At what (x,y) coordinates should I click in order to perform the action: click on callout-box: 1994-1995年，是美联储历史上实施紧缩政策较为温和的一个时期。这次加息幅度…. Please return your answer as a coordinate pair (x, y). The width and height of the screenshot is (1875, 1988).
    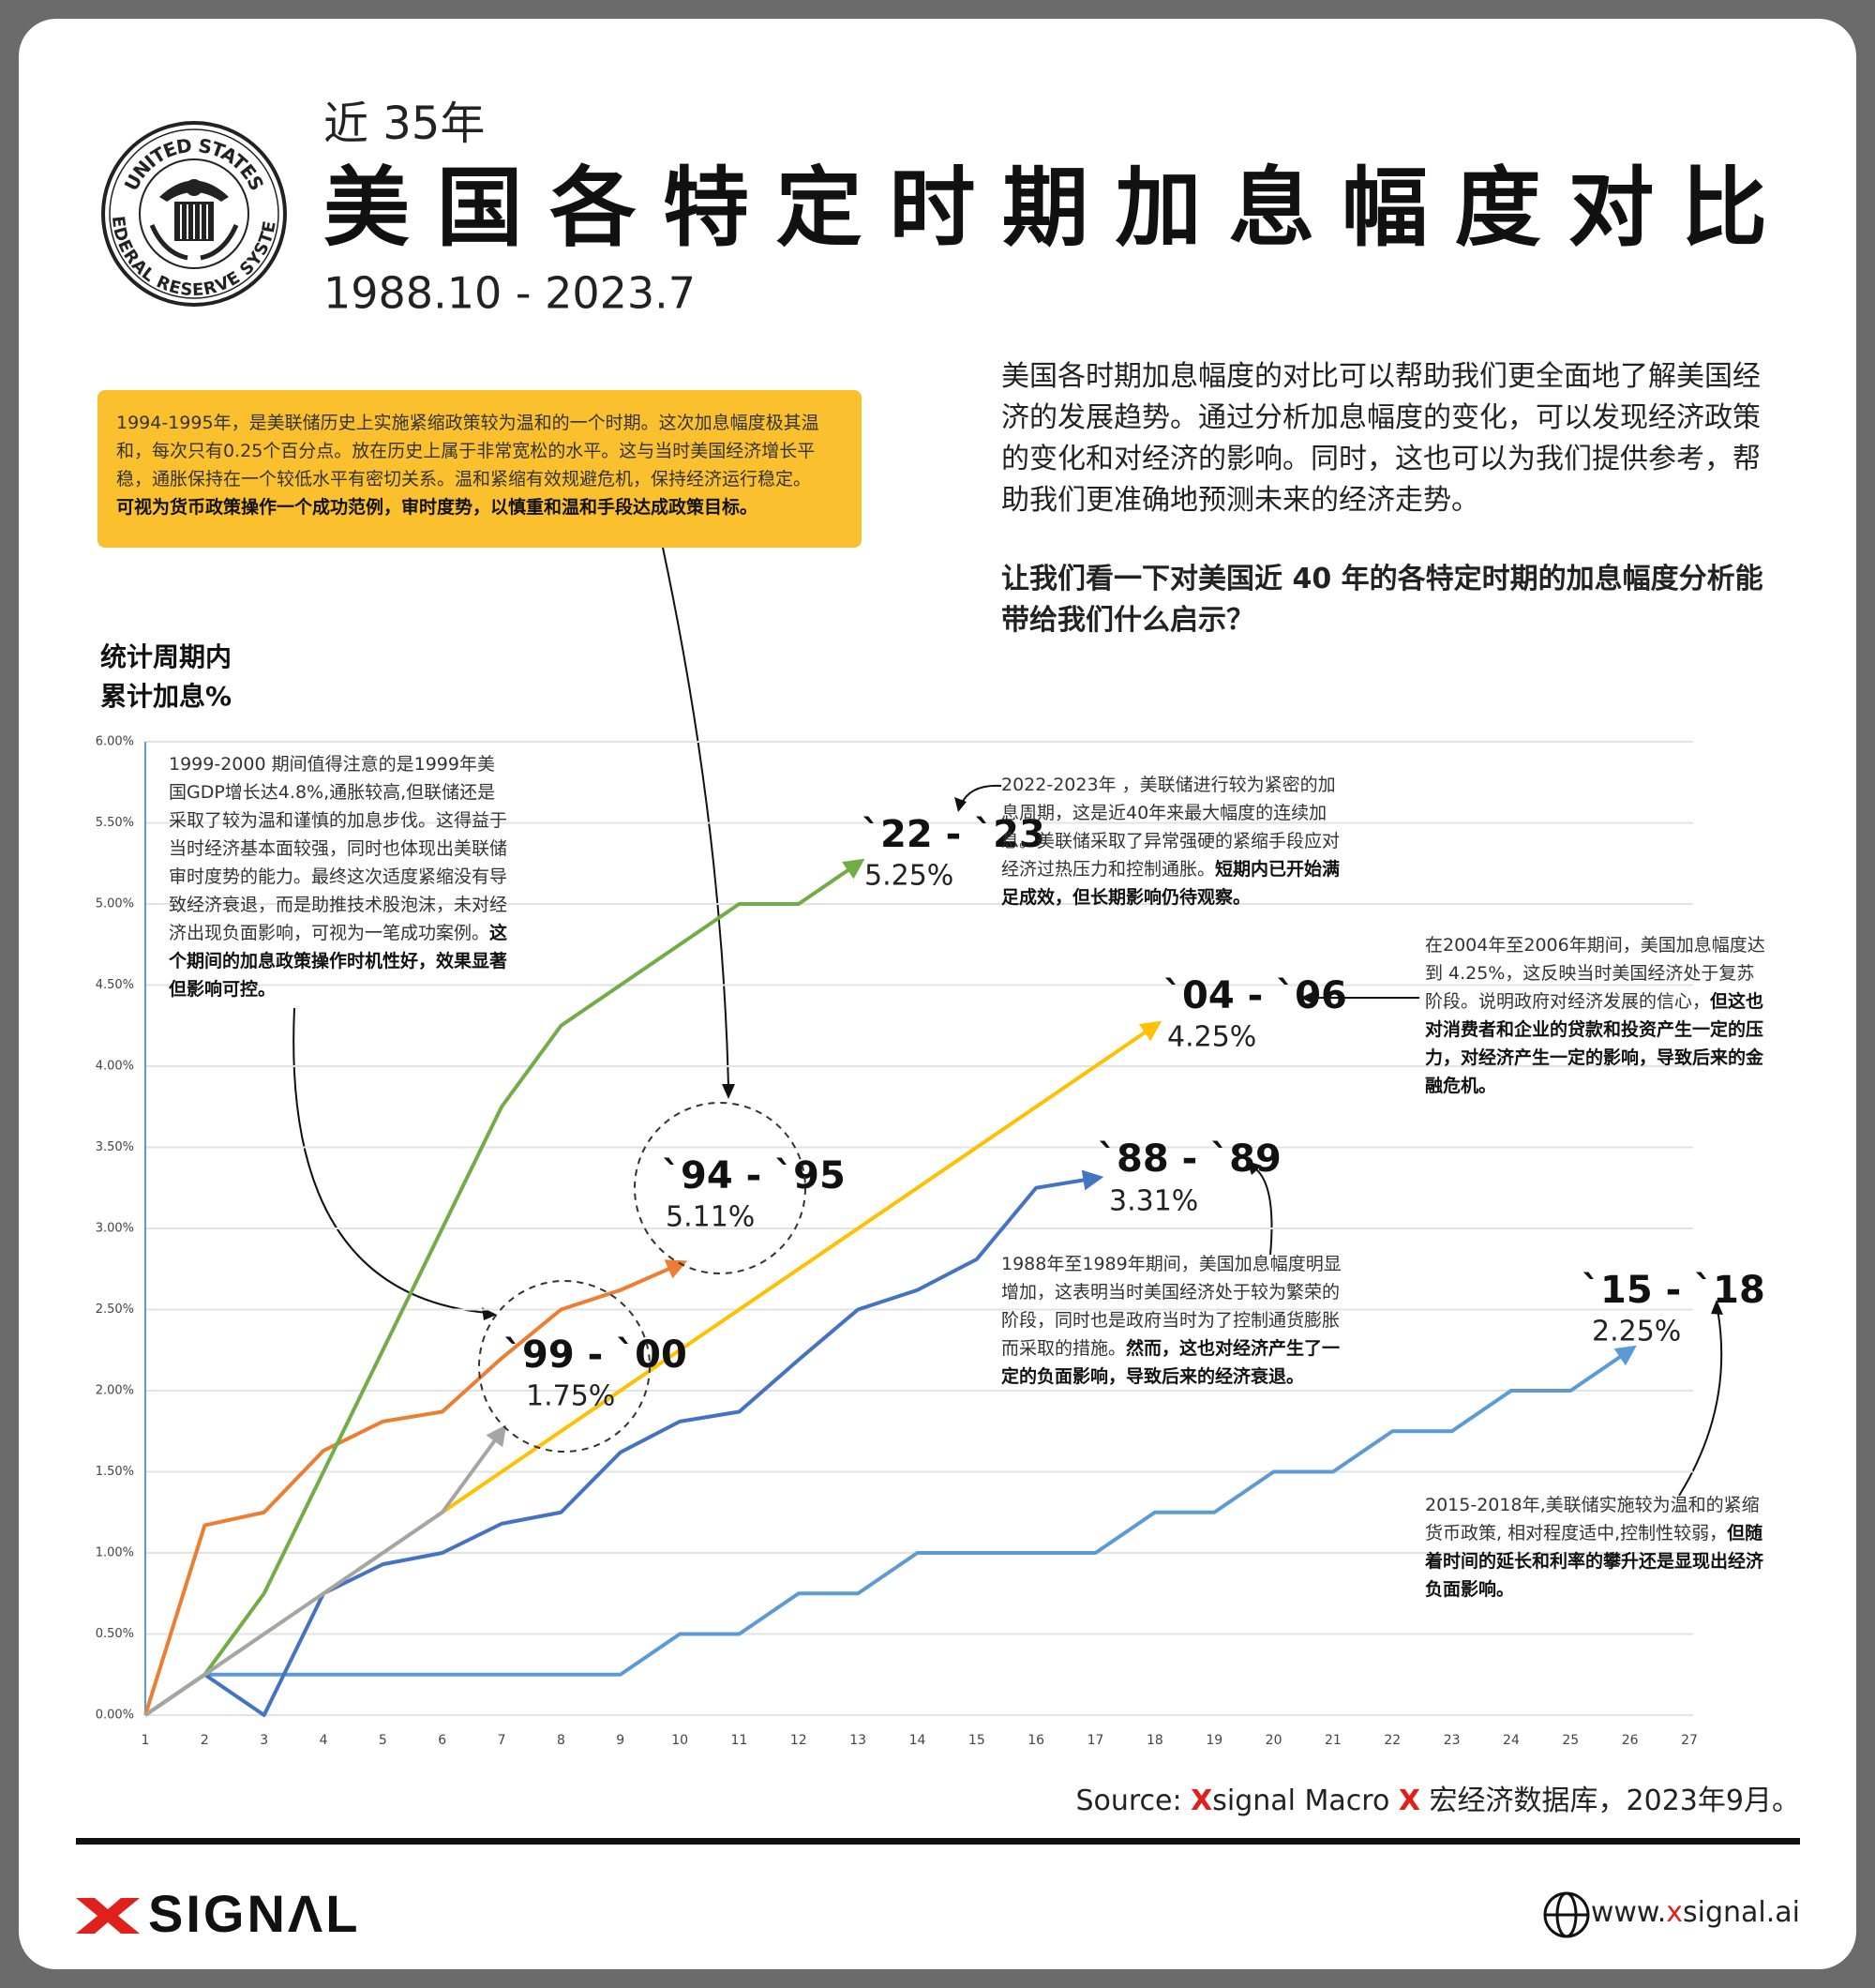
    Looking at the image, I should click on (480, 469).